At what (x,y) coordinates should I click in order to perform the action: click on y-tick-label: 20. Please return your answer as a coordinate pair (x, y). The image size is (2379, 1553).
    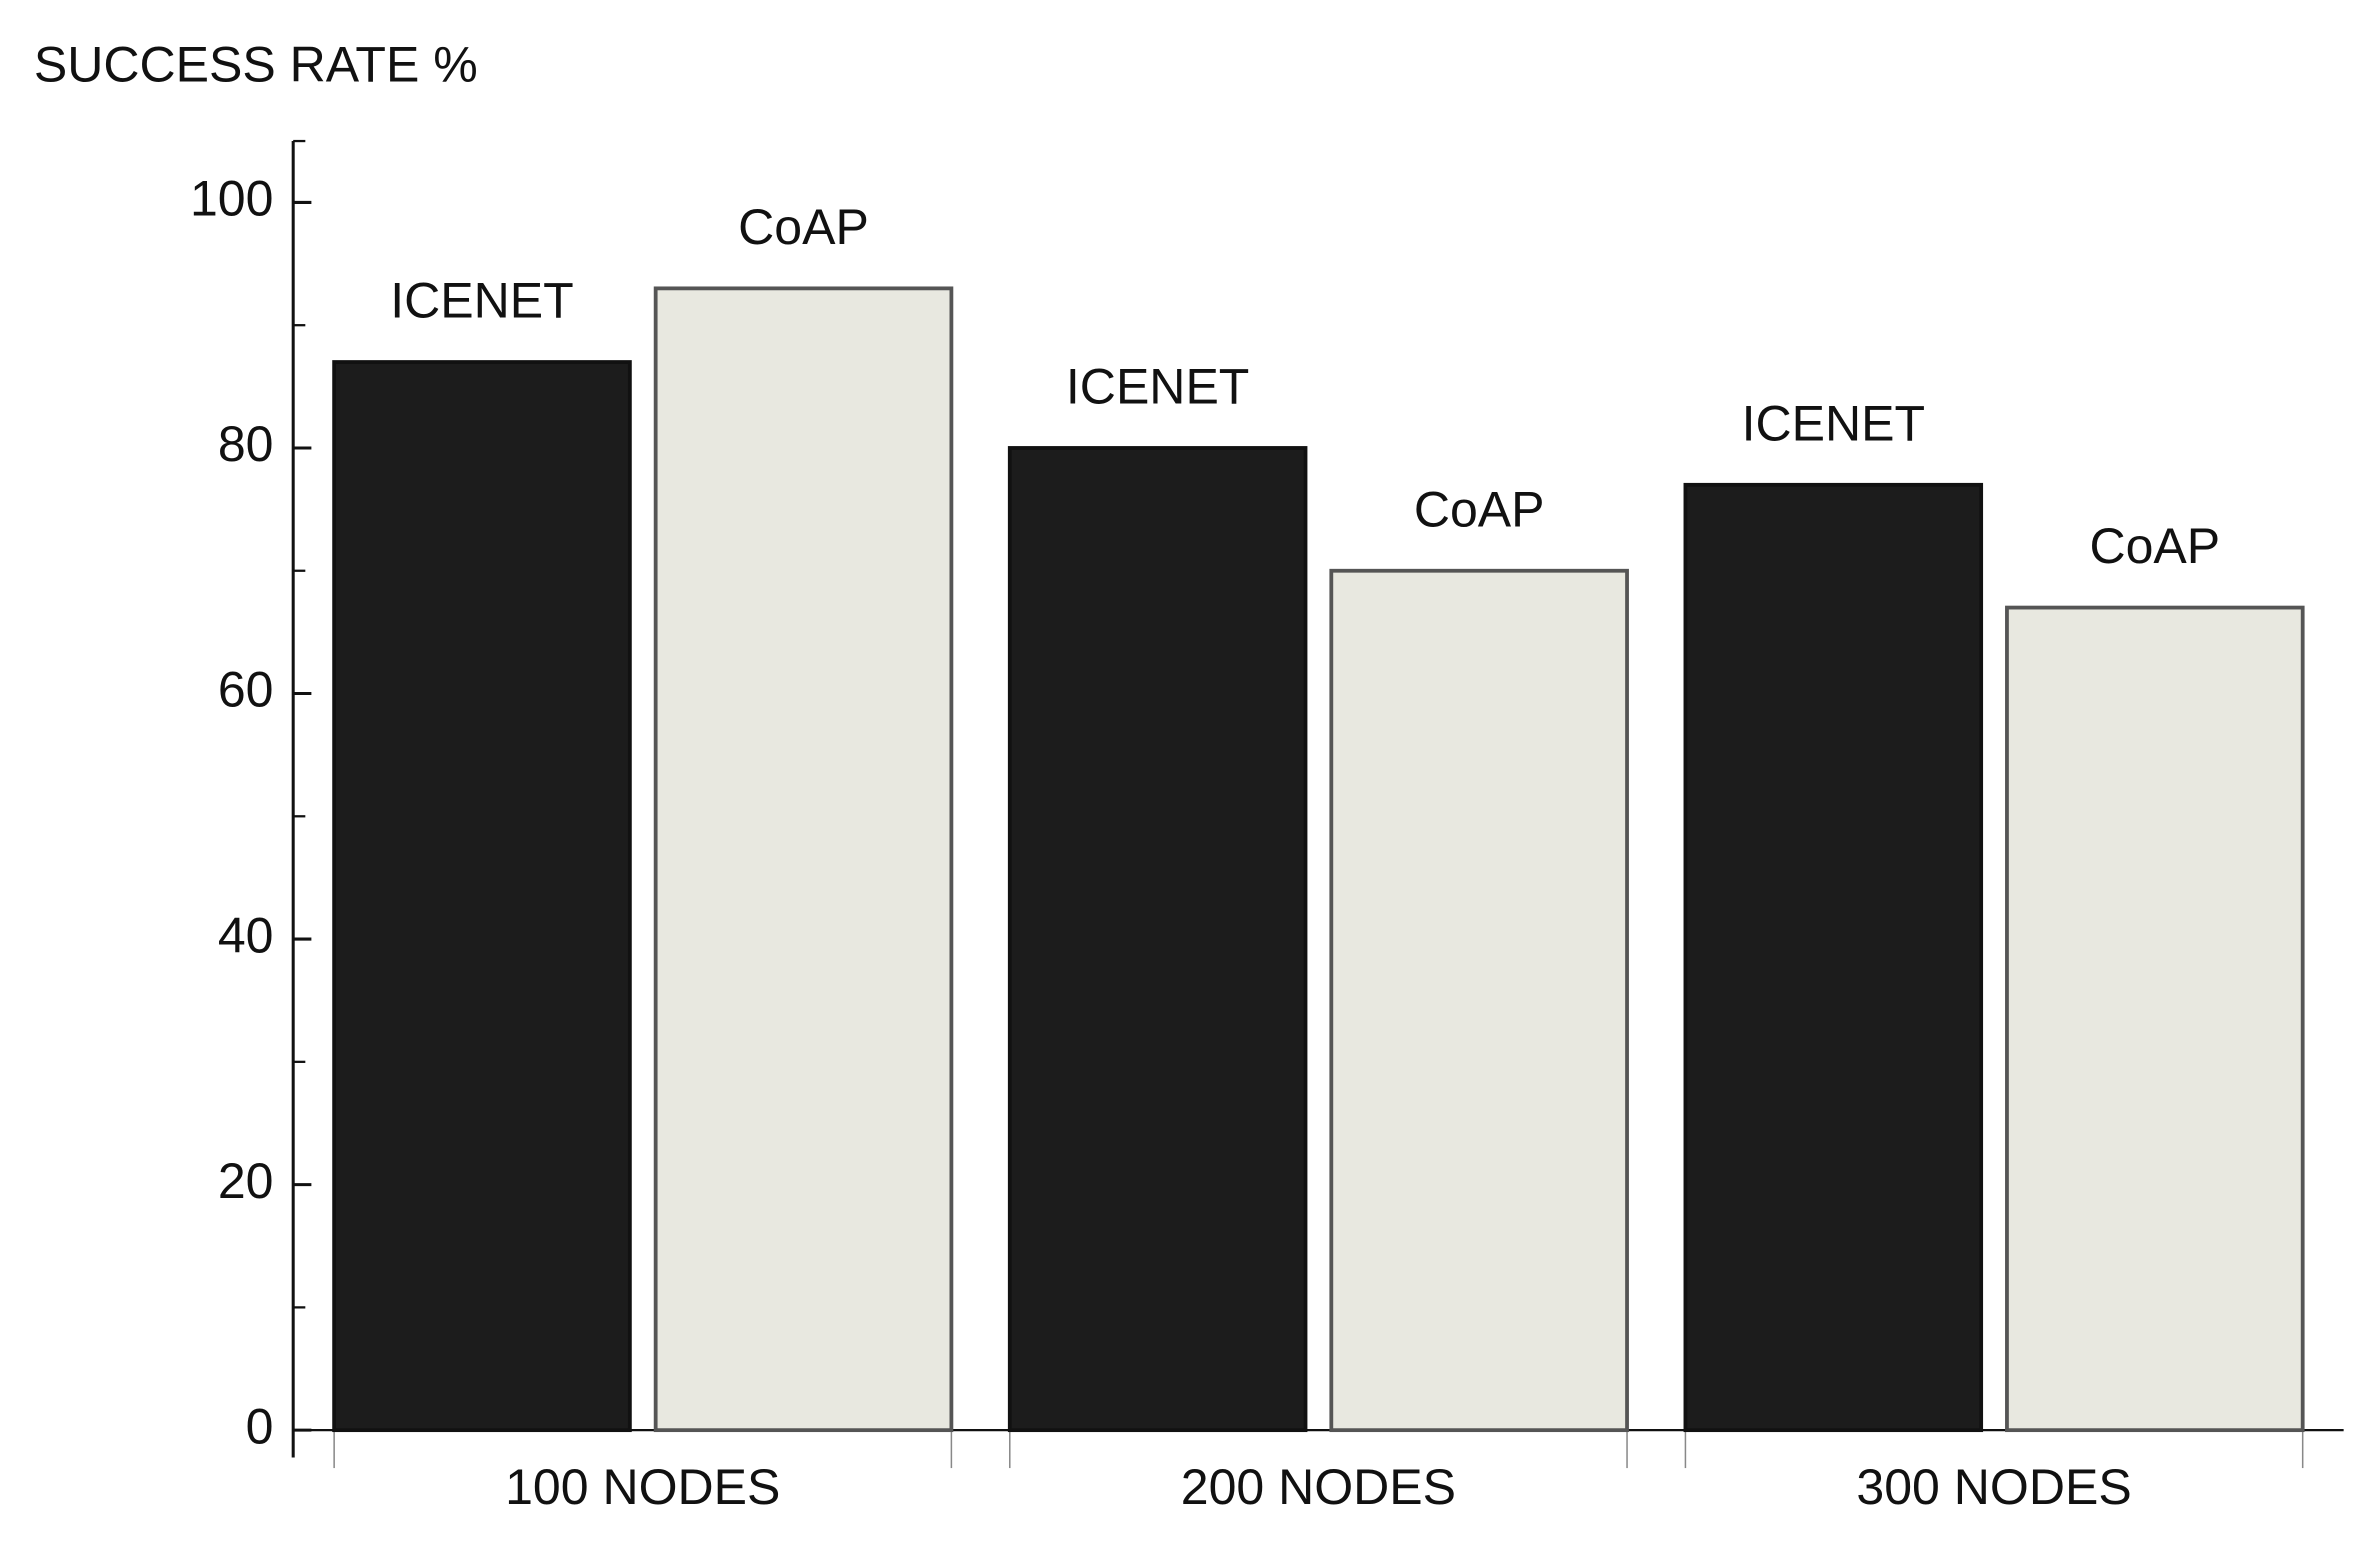
    Looking at the image, I should click on (246, 1181).